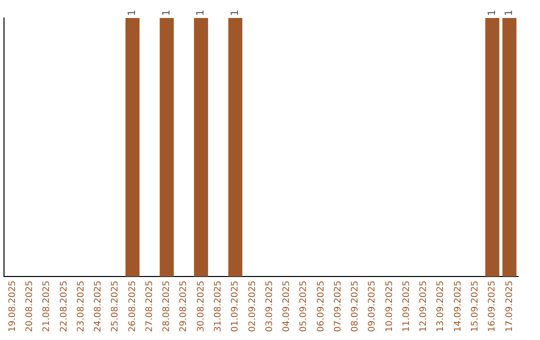  What do you see at coordinates (269, 306) in the screenshot?
I see `x-tick-label: 03.09.2025` at bounding box center [269, 306].